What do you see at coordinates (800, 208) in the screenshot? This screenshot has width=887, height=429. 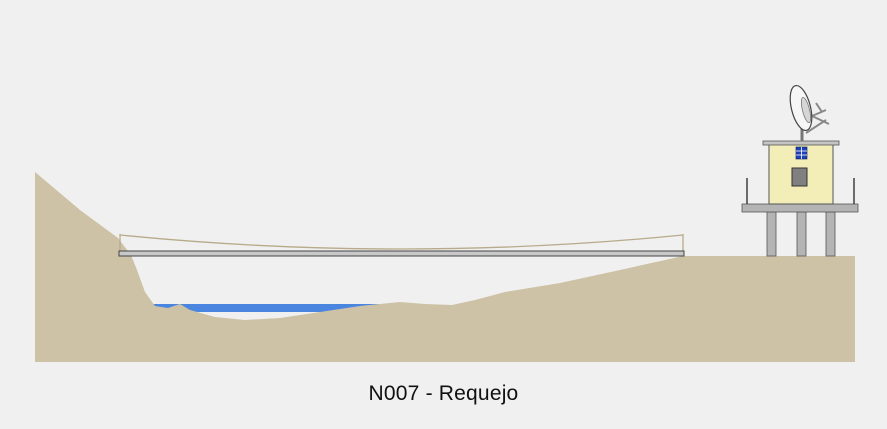 I see `station-platform` at bounding box center [800, 208].